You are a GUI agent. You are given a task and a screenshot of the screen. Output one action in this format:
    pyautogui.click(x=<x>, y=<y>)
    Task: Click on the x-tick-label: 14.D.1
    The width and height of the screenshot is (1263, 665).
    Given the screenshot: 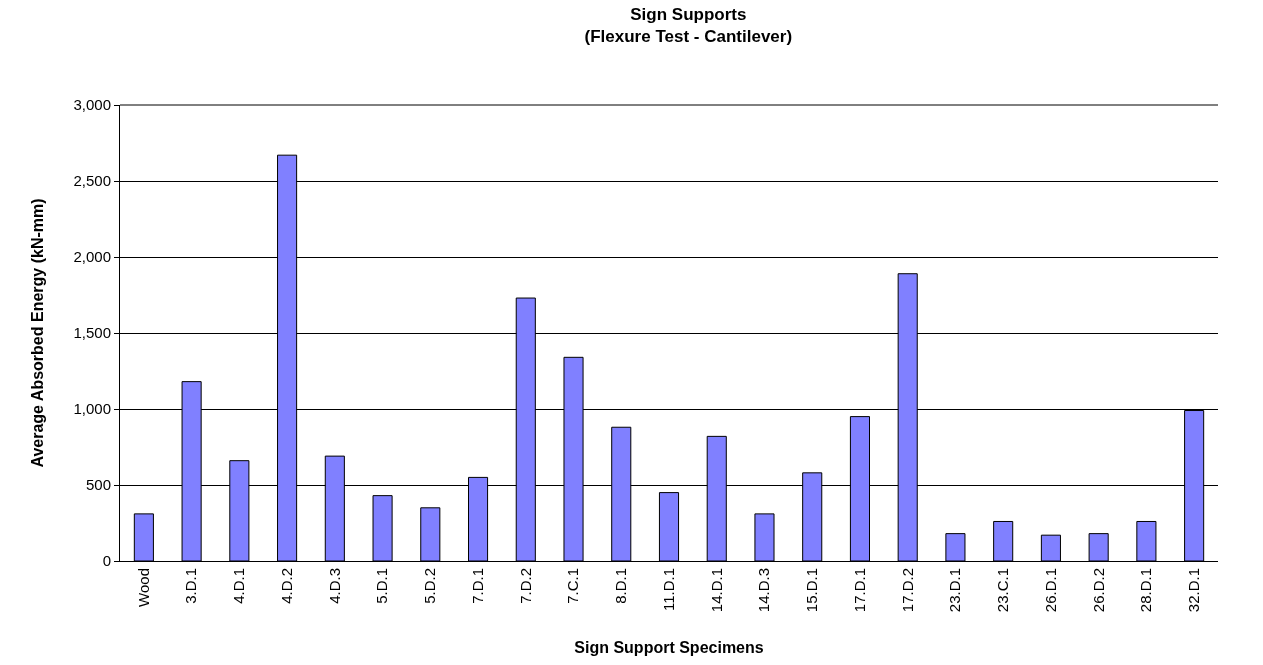 What is the action you would take?
    pyautogui.click(x=716, y=590)
    